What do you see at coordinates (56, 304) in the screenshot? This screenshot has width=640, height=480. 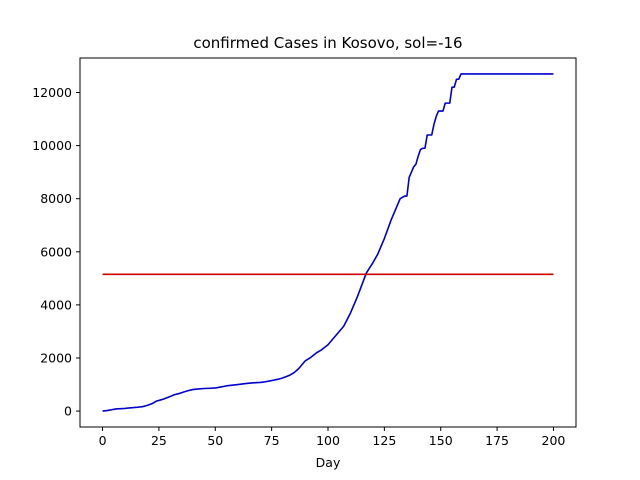 I see `y-tick-label: 4000` at bounding box center [56, 304].